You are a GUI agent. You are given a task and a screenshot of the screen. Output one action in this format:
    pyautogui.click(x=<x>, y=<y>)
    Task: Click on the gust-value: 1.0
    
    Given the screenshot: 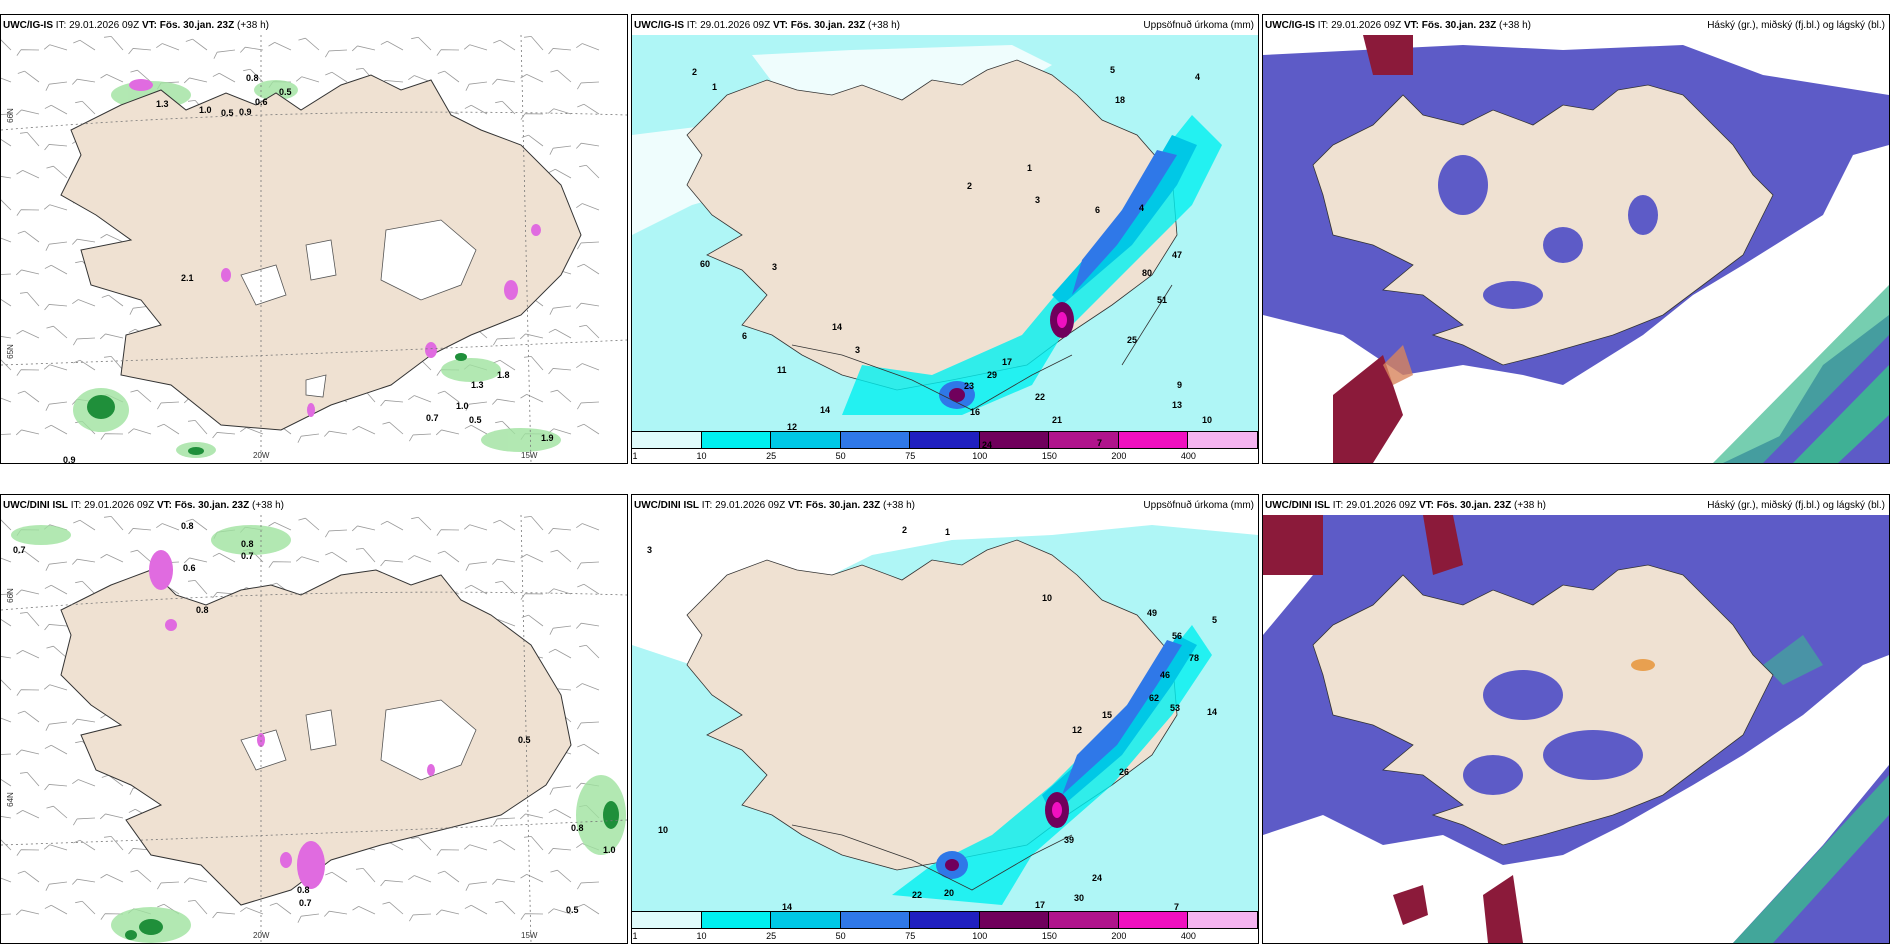 What is the action you would take?
    pyautogui.click(x=609, y=850)
    